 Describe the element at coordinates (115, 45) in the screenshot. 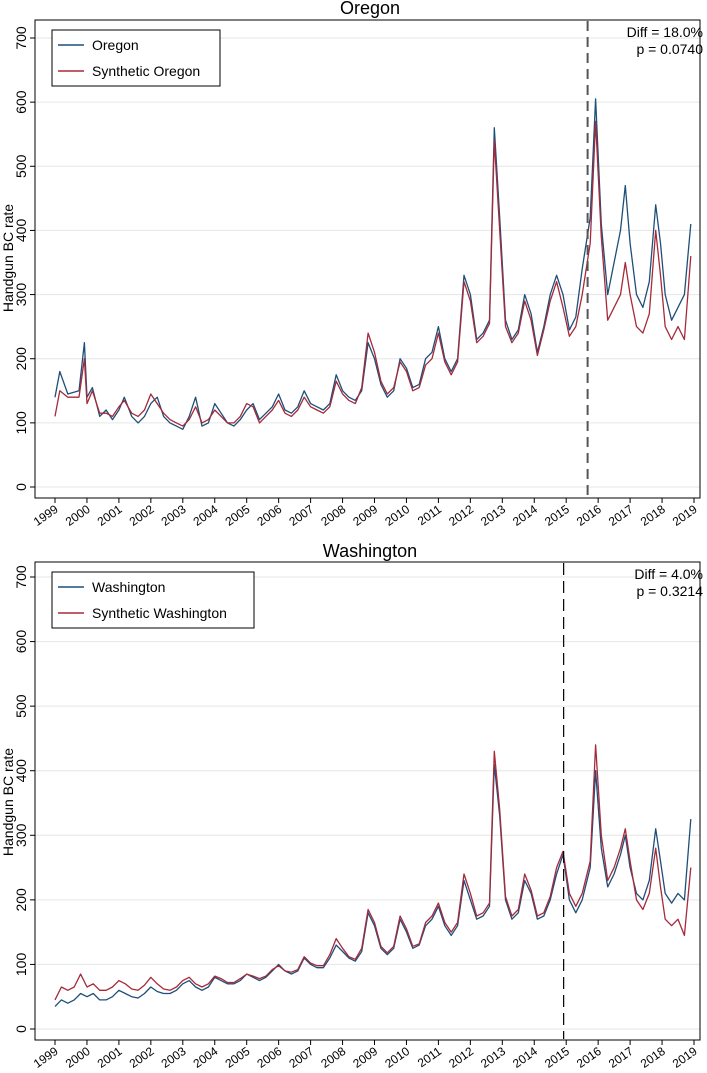

I see `legend-label-actual: Oregon` at that location.